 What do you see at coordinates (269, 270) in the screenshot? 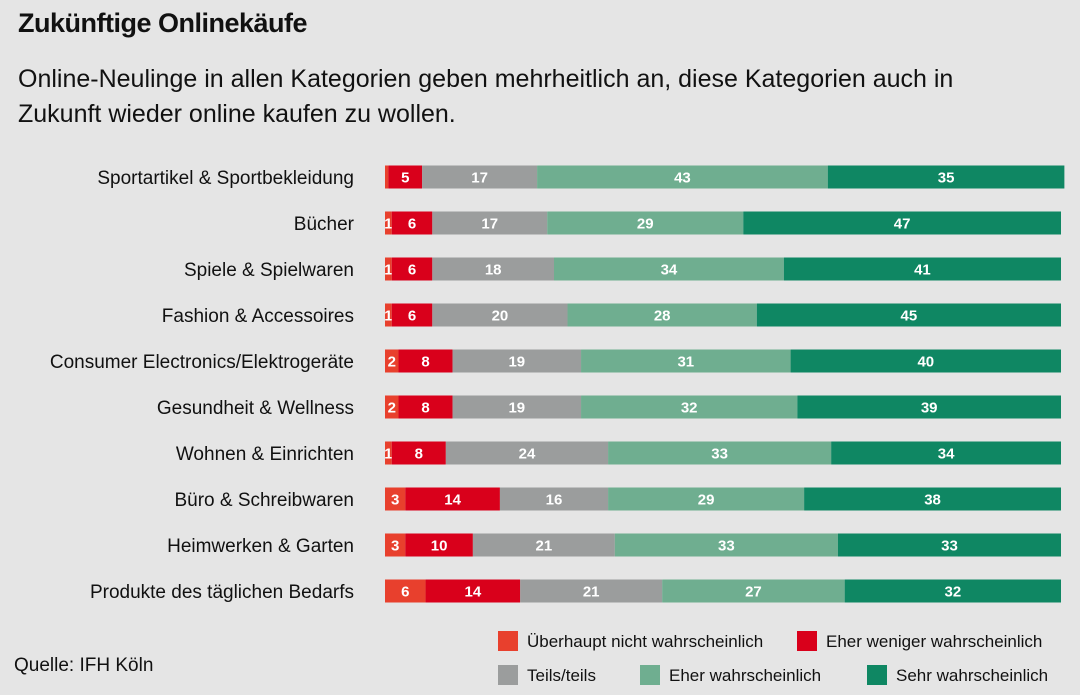
I see `category-label: Spiele & Spielwaren` at bounding box center [269, 270].